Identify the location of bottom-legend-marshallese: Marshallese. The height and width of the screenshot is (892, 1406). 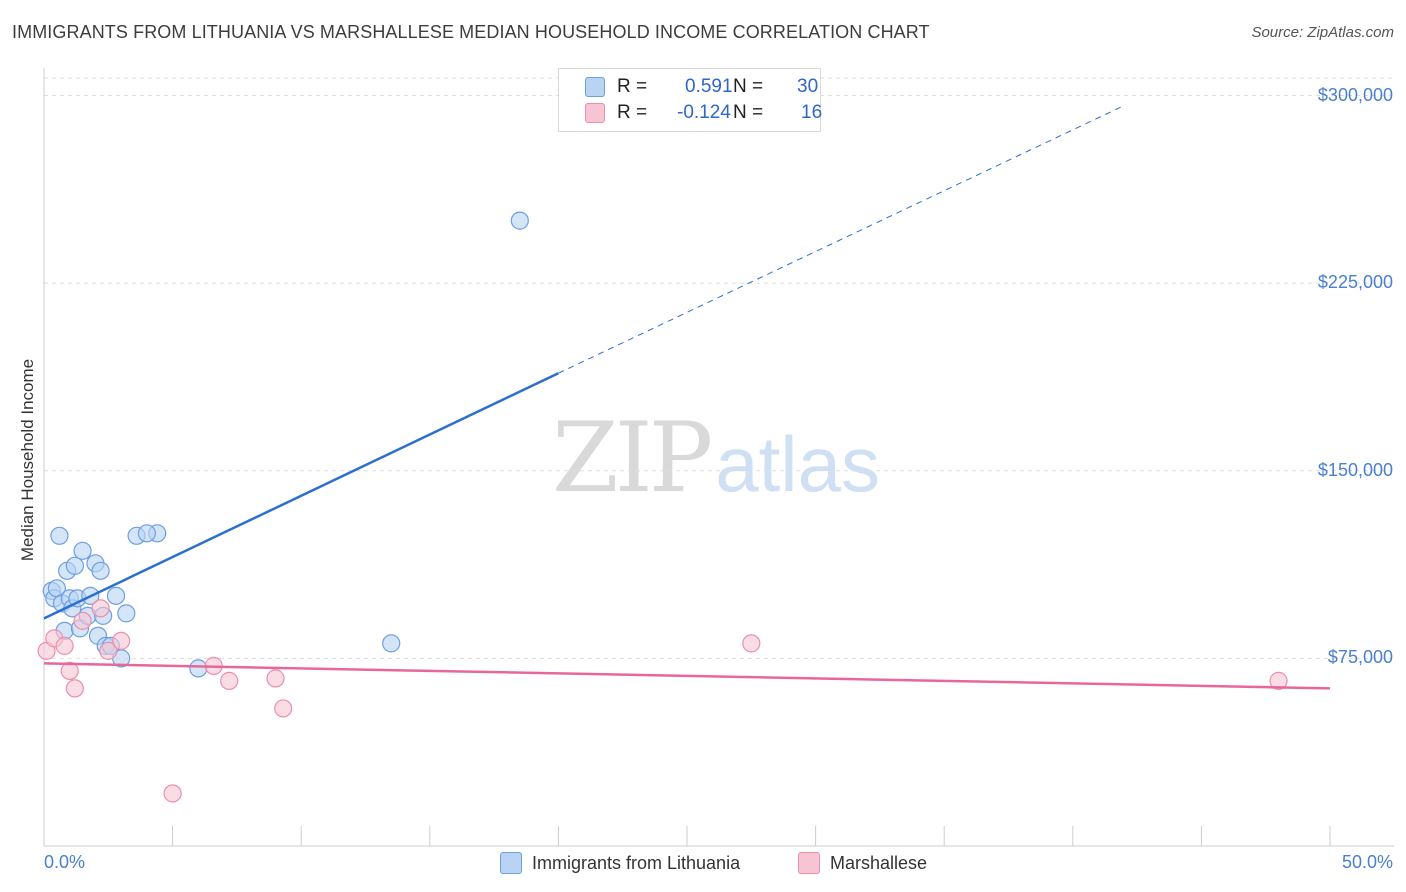
(862, 863).